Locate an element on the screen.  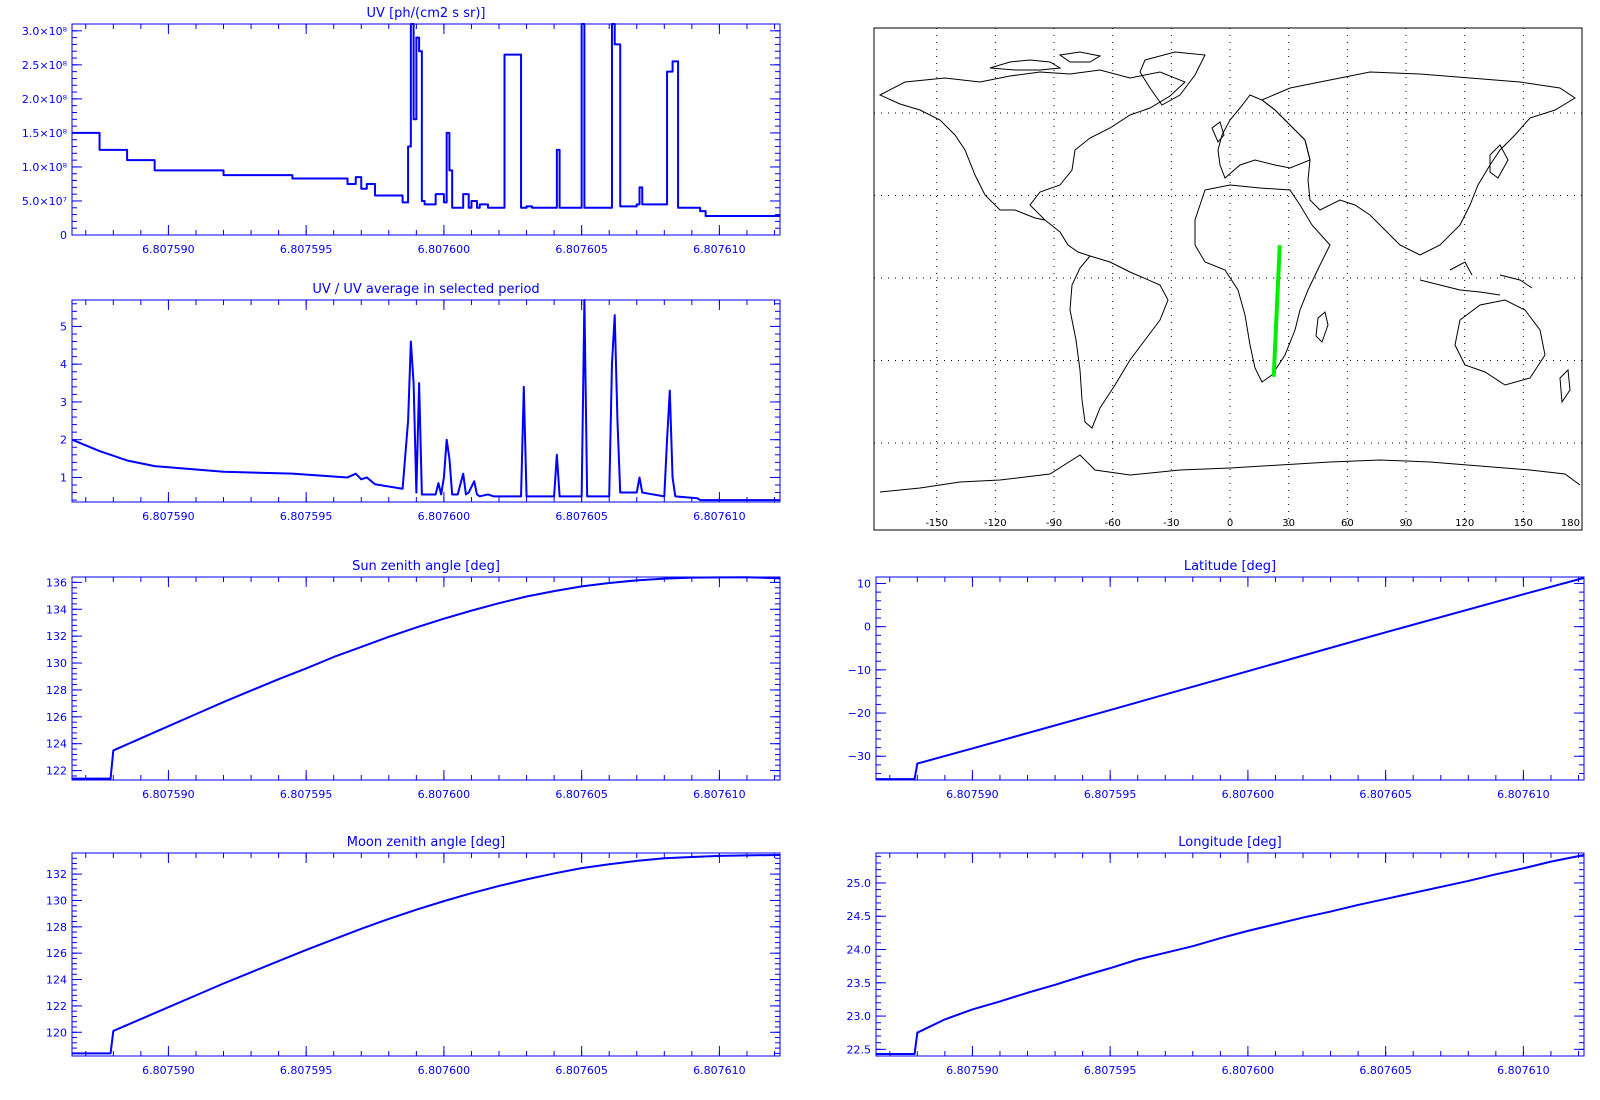
y-tick-label: 5.0×10⁷ is located at coordinates (44, 201).